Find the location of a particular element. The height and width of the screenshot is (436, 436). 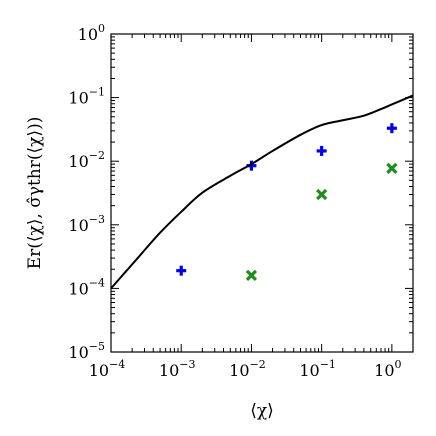

y-tick-label: 10⁻⁴ is located at coordinates (86, 287).